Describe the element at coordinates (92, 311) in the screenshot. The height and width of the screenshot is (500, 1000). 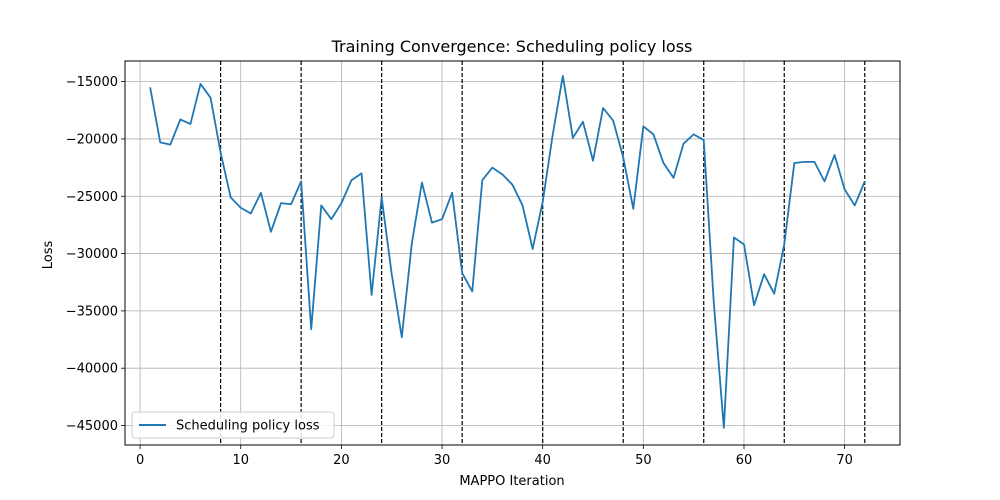
I see `y-tick-label: −35000` at that location.